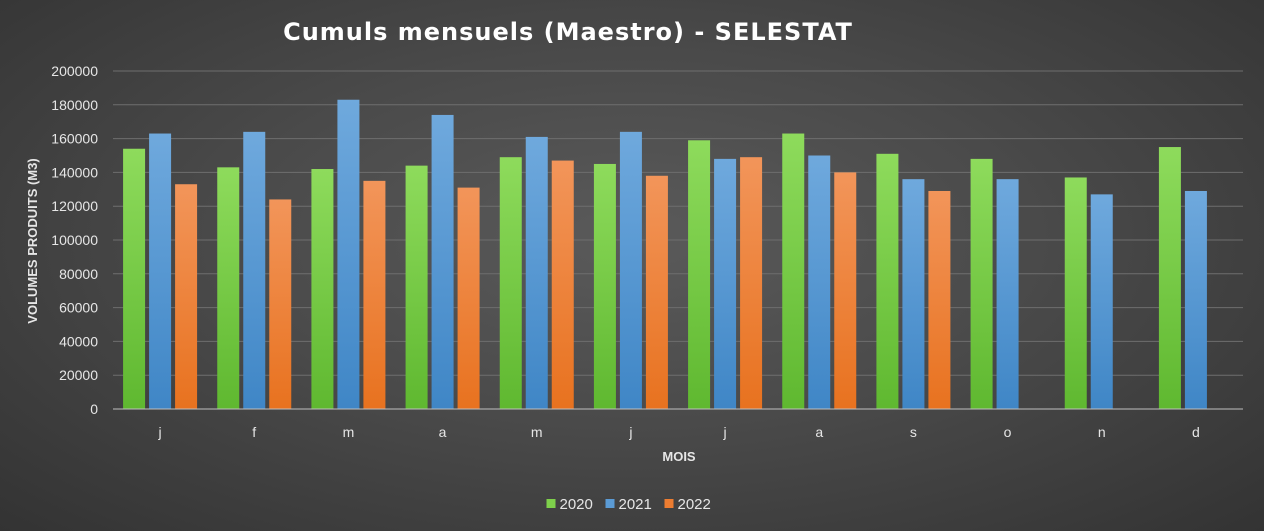 This screenshot has height=531, width=1264. Describe the element at coordinates (1008, 432) in the screenshot. I see `x-tick-label: o` at that location.